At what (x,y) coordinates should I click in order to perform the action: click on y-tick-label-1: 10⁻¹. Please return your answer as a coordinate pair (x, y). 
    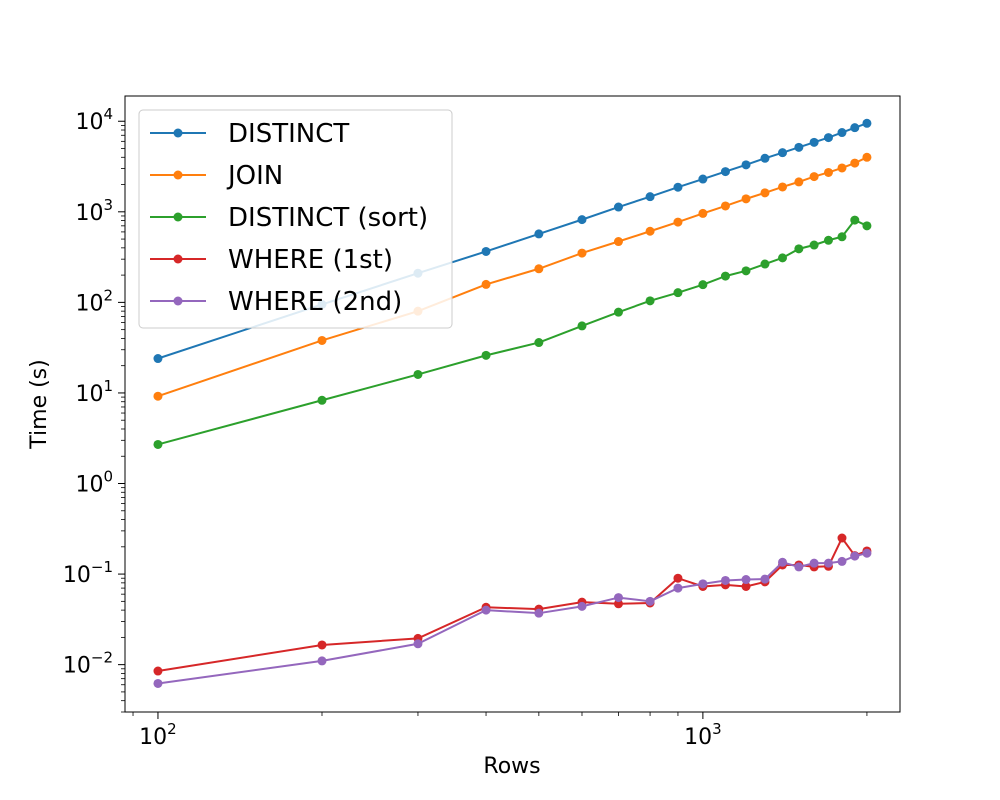
    Looking at the image, I should click on (88, 573).